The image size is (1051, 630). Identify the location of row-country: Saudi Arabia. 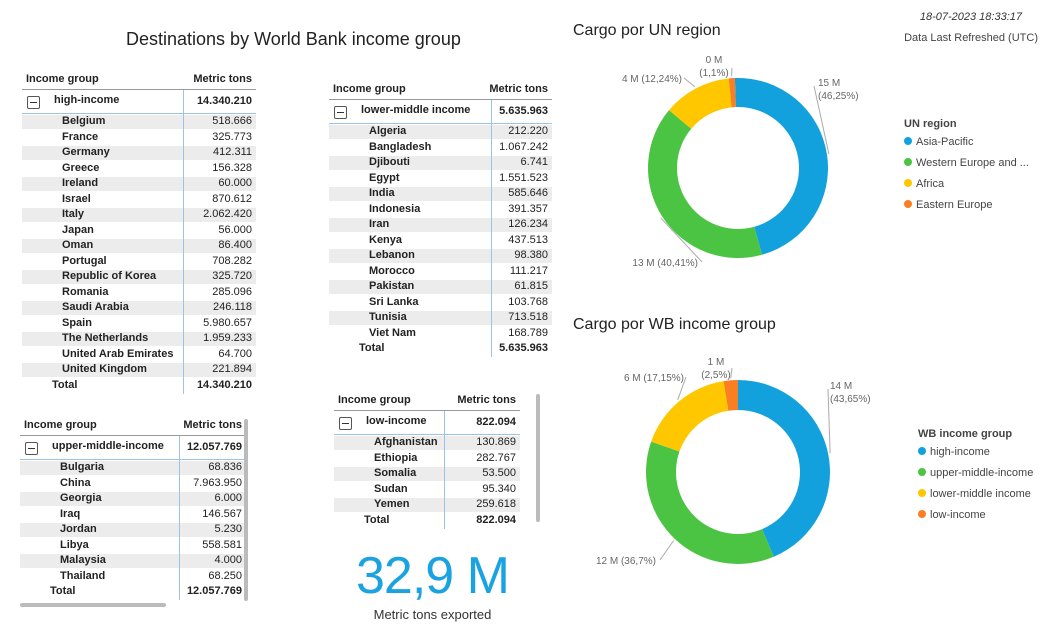
(95, 307).